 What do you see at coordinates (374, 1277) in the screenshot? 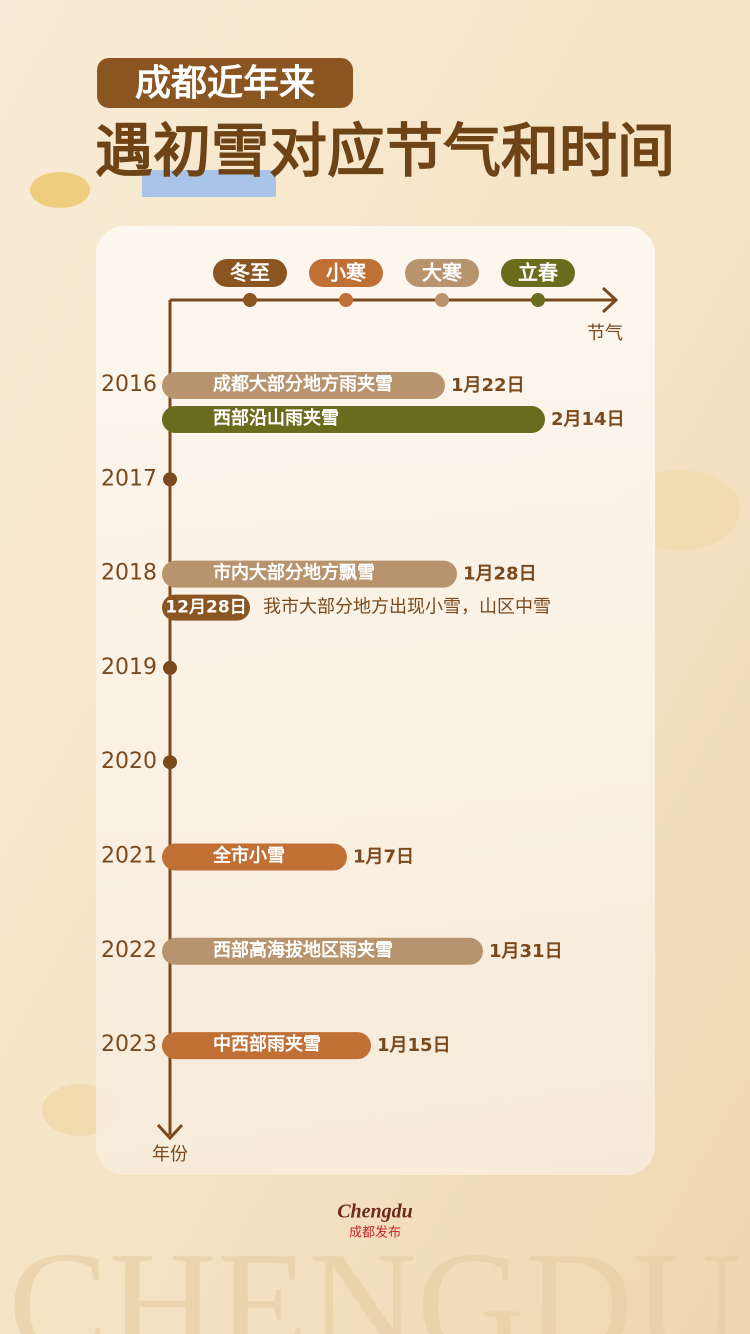
I see `watermark: CHENGDU` at bounding box center [374, 1277].